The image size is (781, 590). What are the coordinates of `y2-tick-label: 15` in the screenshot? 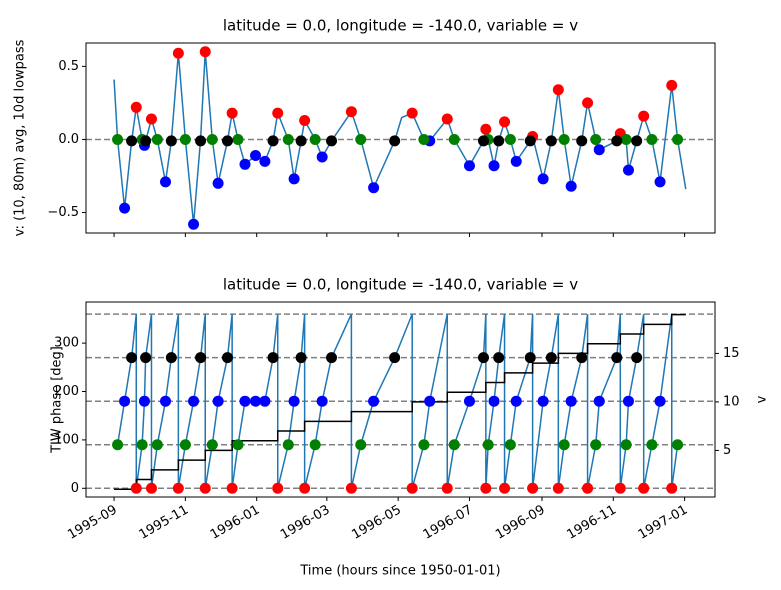 It's located at (731, 353).